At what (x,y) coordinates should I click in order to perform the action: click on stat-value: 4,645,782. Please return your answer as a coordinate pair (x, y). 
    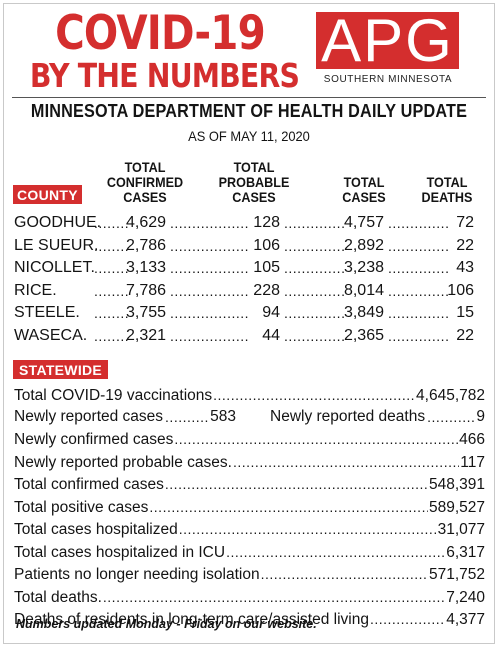
    Looking at the image, I should click on (450, 395).